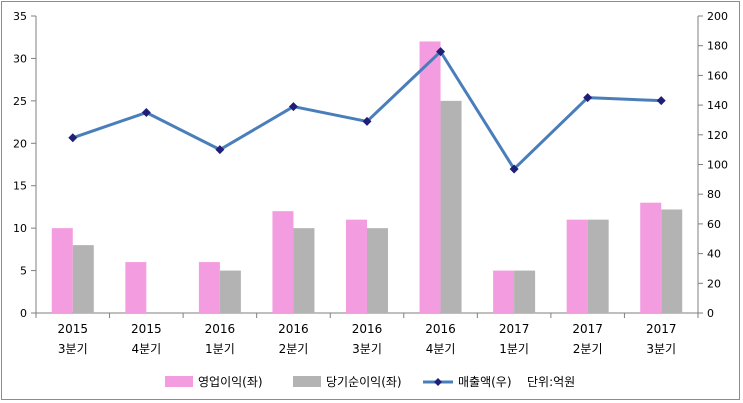 This screenshot has width=743, height=403. I want to click on right-tick-label: 20, so click(714, 283).